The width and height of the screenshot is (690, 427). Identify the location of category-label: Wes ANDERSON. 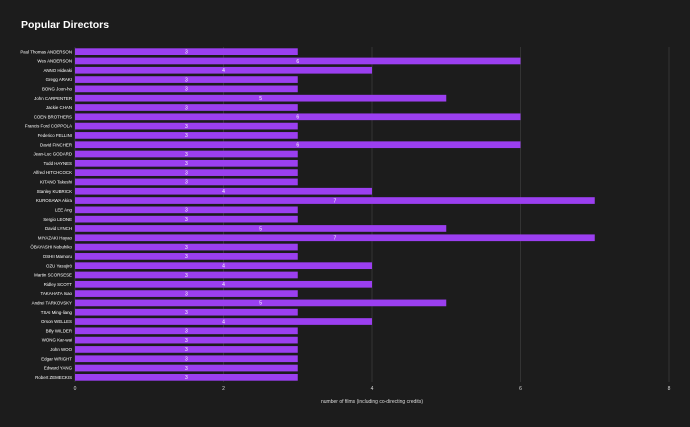
(54, 61).